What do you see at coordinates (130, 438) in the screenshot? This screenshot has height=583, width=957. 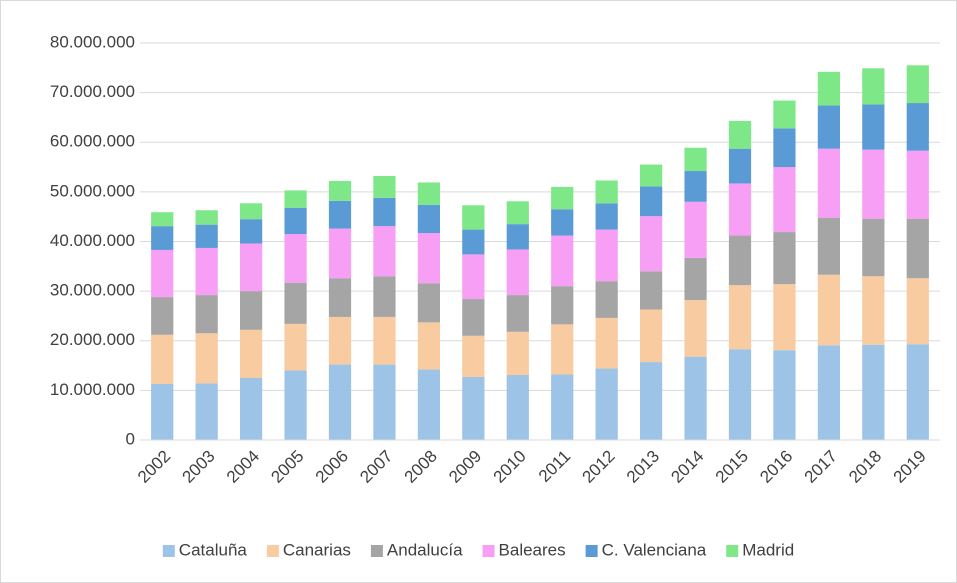 I see `y-tick-label: 0` at bounding box center [130, 438].